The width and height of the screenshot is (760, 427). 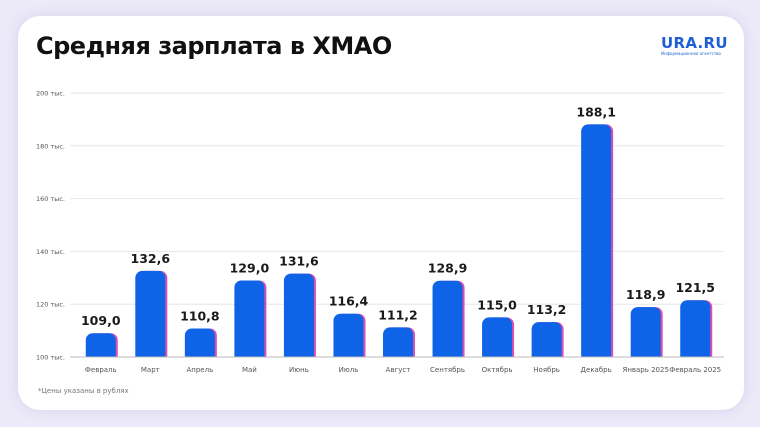 I want to click on x-tick-label: Сентябрь, so click(x=447, y=370).